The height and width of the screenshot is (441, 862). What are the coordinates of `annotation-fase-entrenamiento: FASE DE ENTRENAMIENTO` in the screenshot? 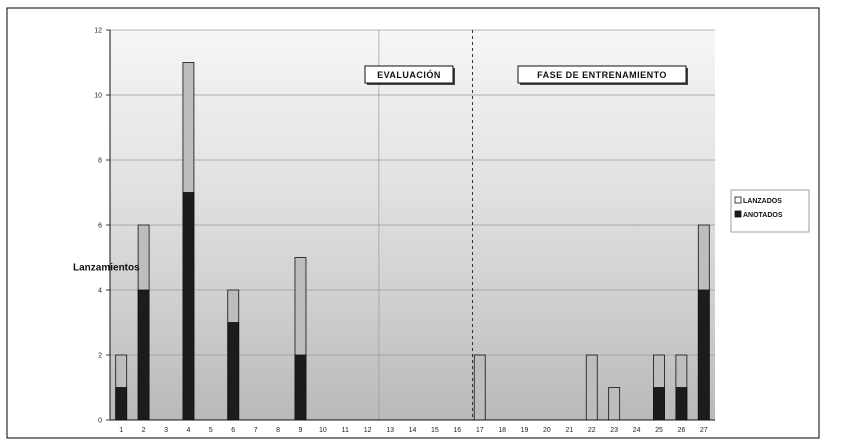 It's located at (602, 75).